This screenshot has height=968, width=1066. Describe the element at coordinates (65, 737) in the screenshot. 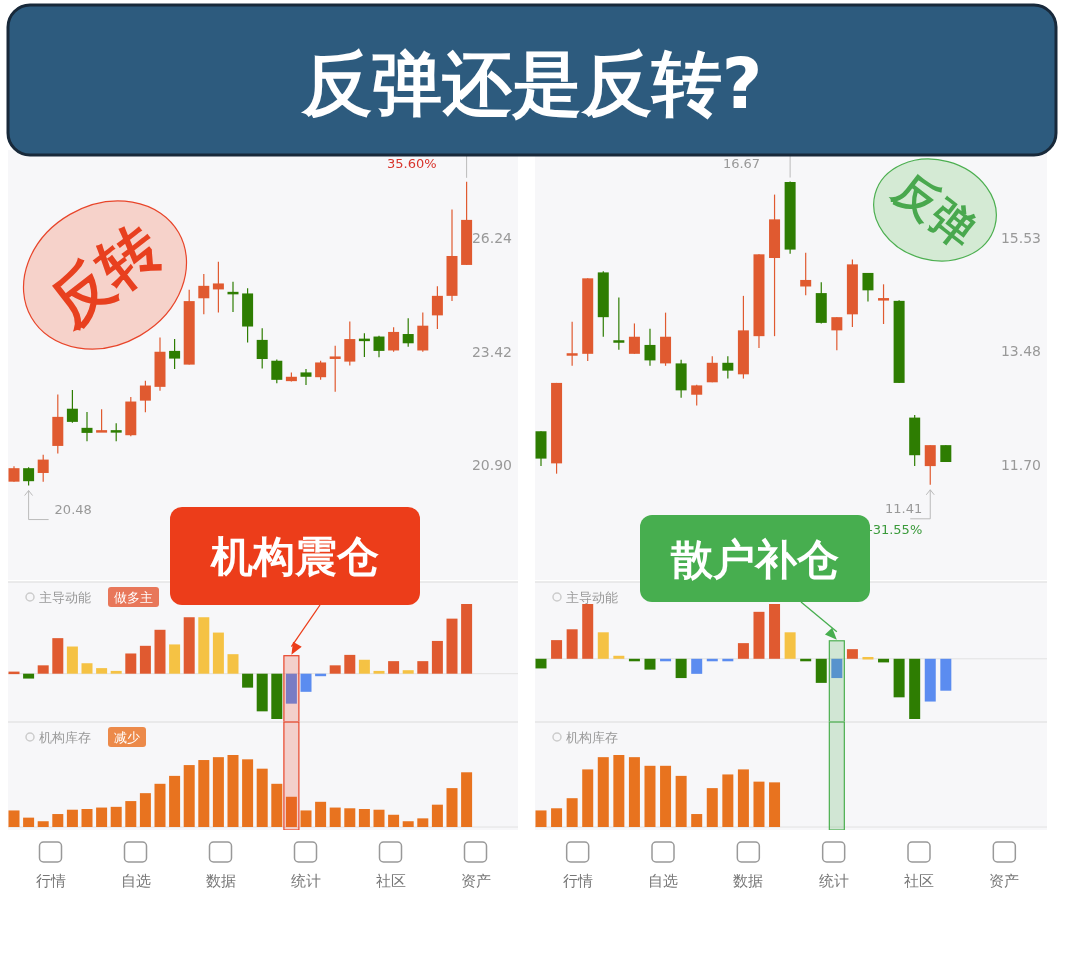

I see `chart-title: 机构库存` at that location.